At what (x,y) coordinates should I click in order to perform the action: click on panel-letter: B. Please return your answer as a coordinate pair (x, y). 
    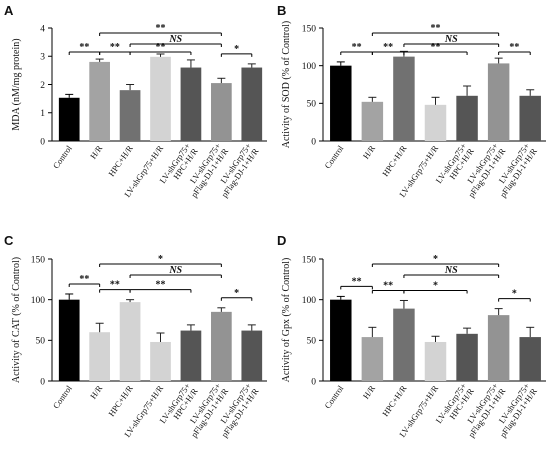
    Looking at the image, I should click on (281, 10).